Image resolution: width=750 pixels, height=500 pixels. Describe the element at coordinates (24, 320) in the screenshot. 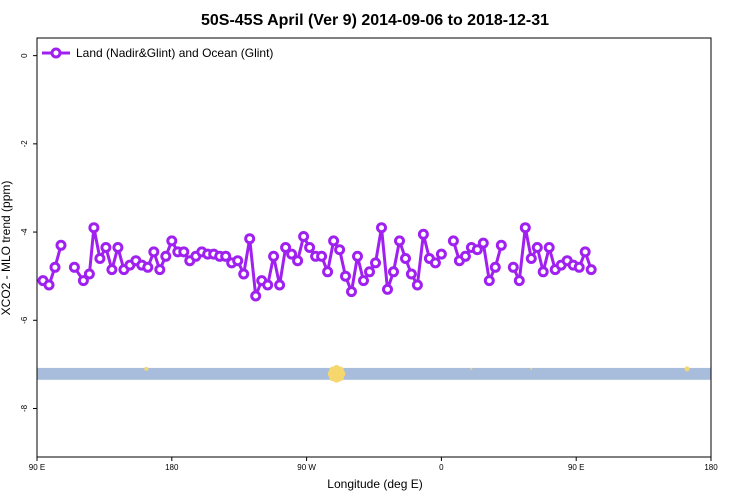

I see `y-tick-label: -6` at that location.